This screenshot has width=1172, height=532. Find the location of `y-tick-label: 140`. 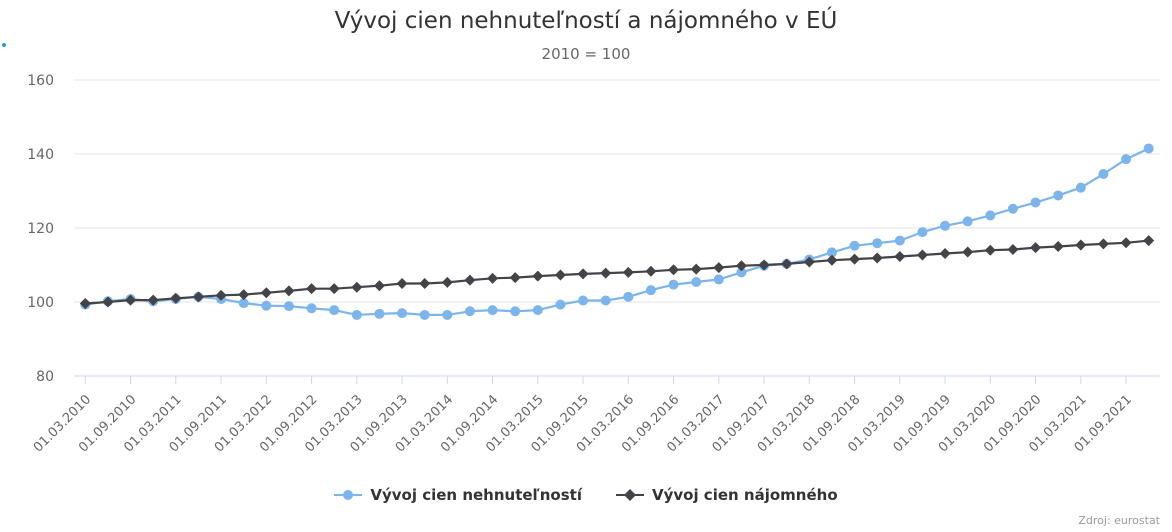

y-tick-label: 140 is located at coordinates (40, 155).